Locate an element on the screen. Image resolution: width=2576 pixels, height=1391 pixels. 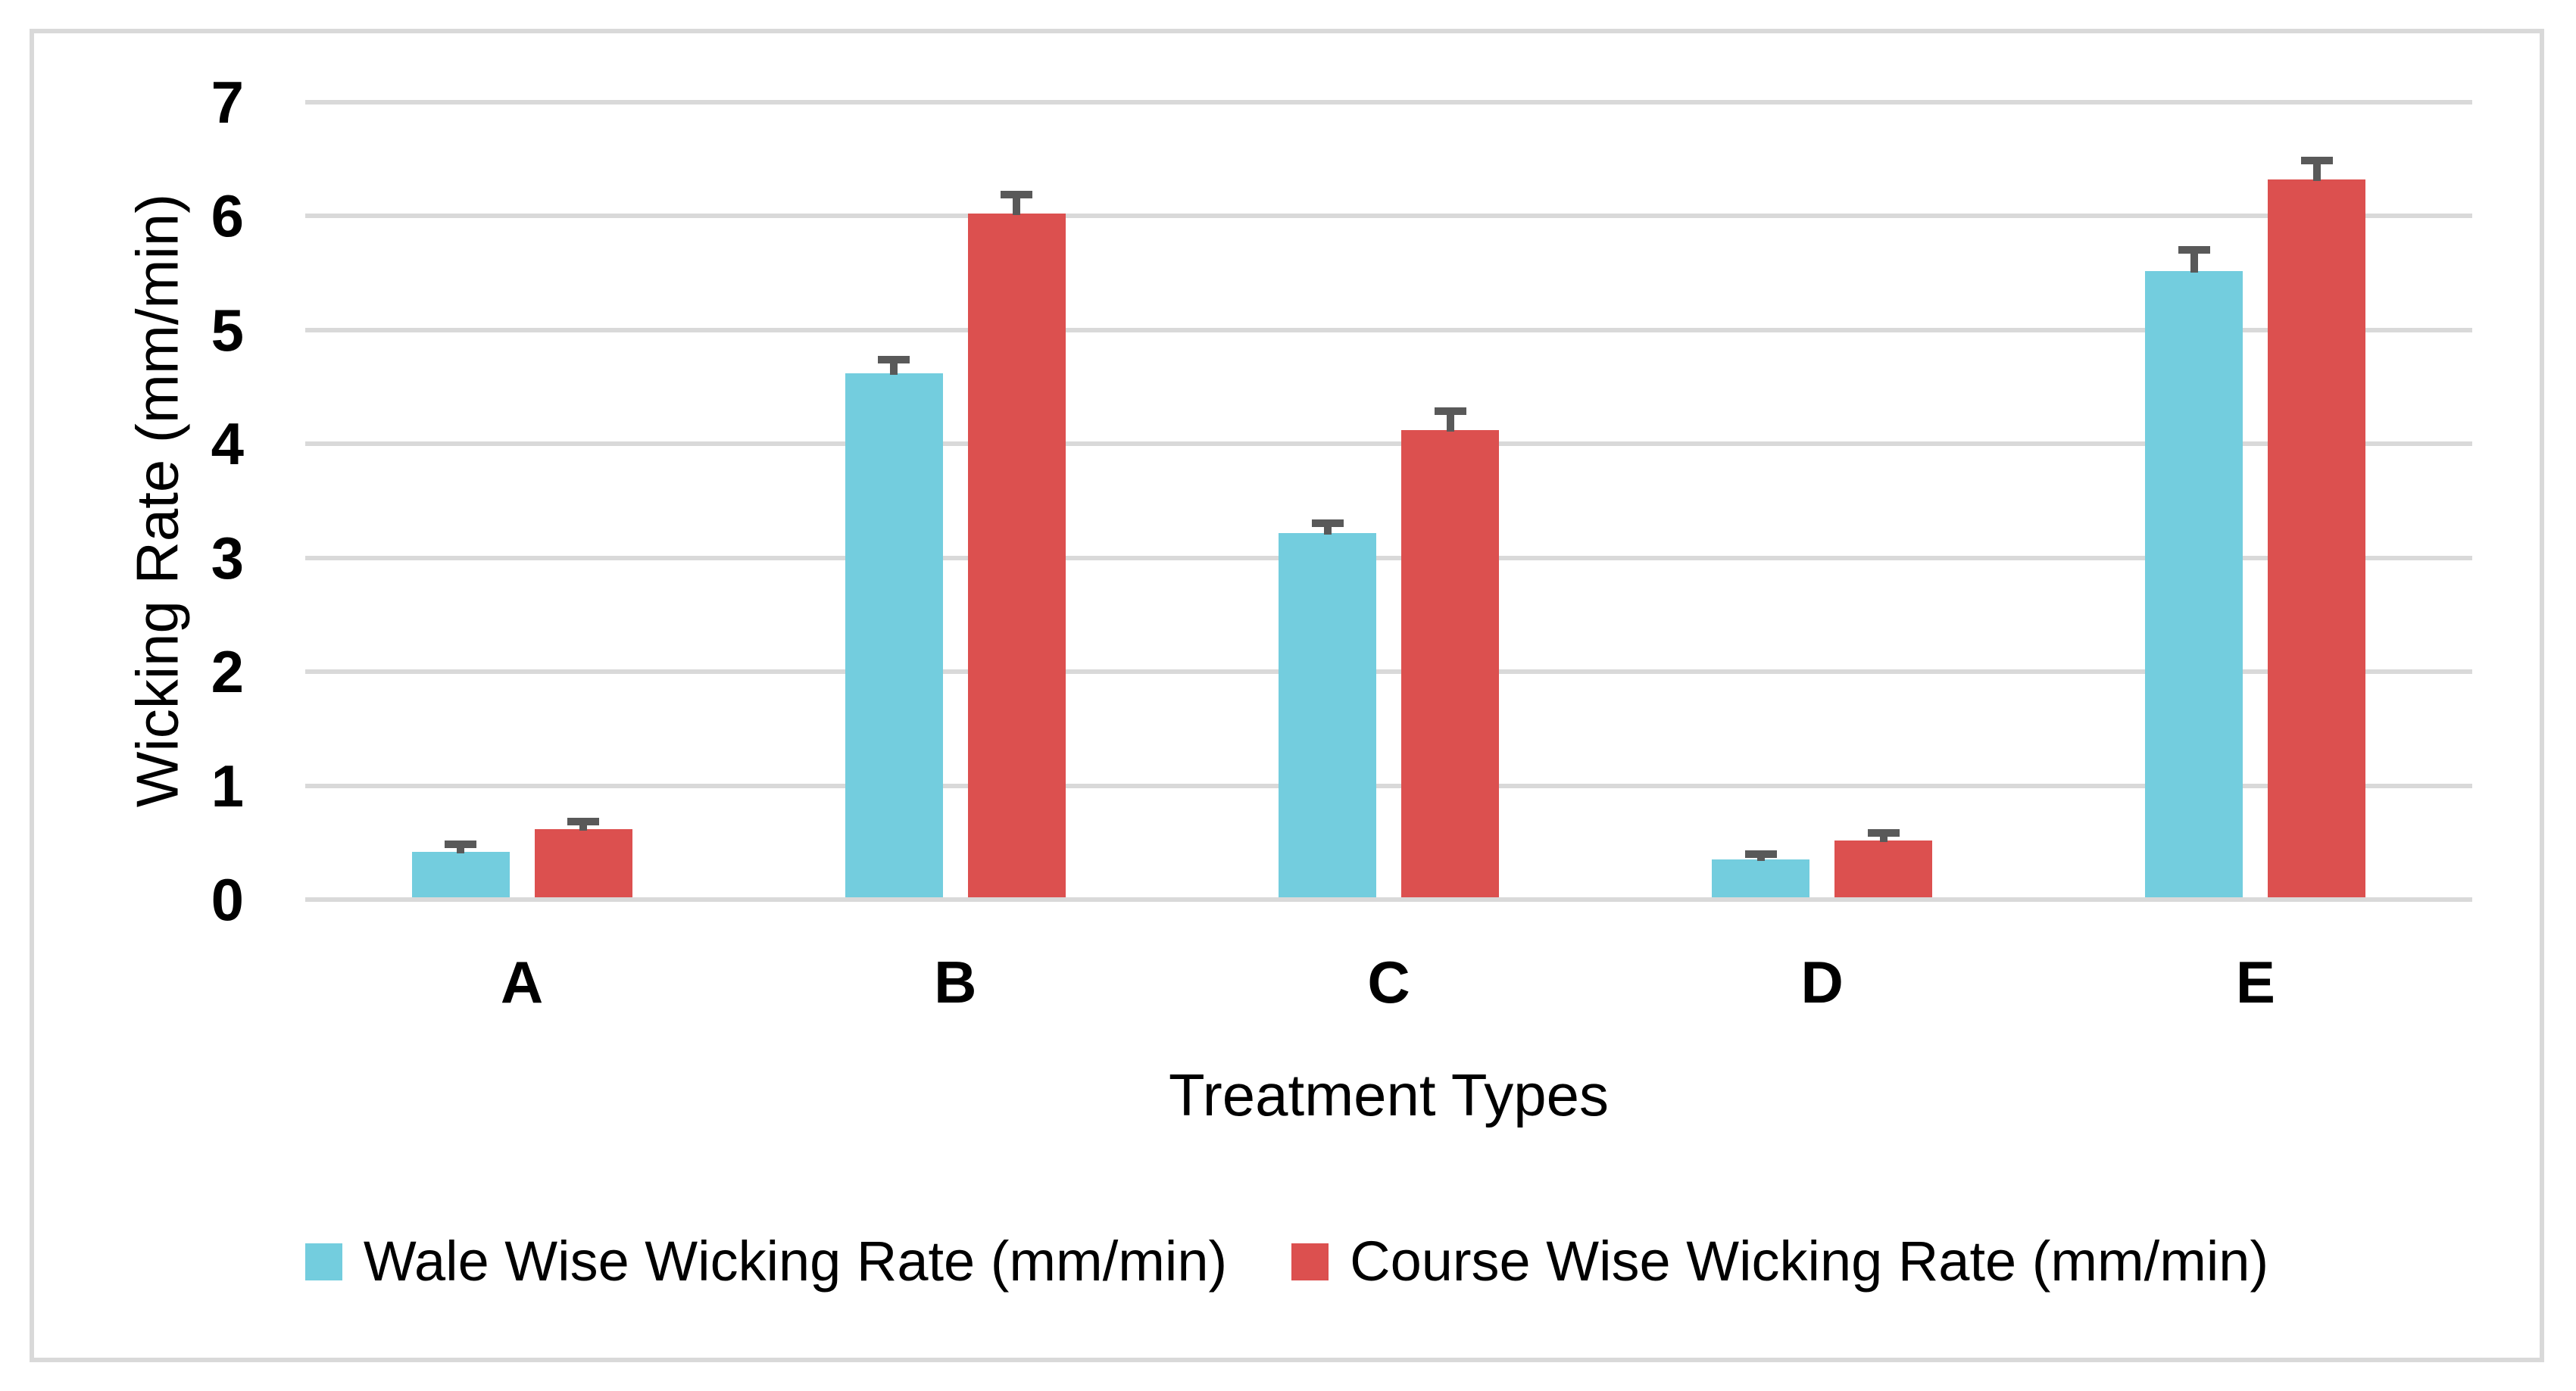
y-tick-label: 5 is located at coordinates (228, 329).